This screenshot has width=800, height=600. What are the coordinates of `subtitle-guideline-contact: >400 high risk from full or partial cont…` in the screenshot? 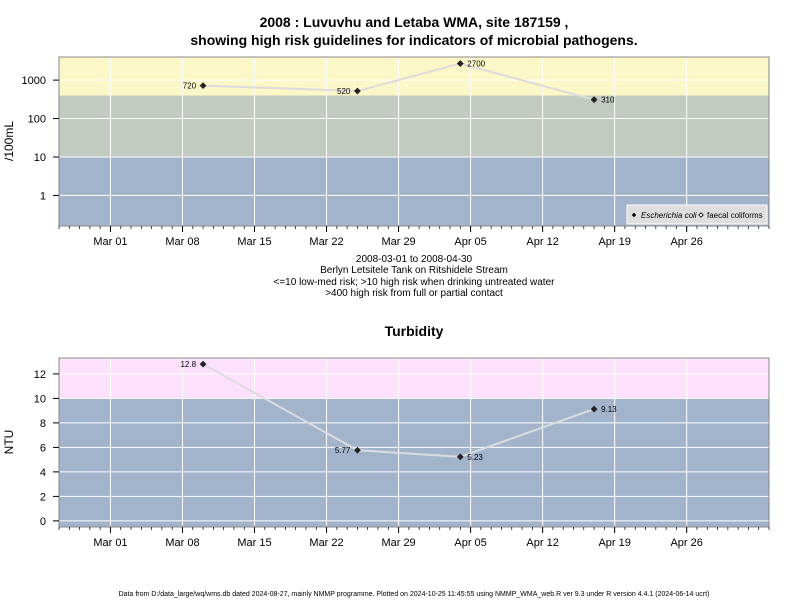 It's located at (414, 293).